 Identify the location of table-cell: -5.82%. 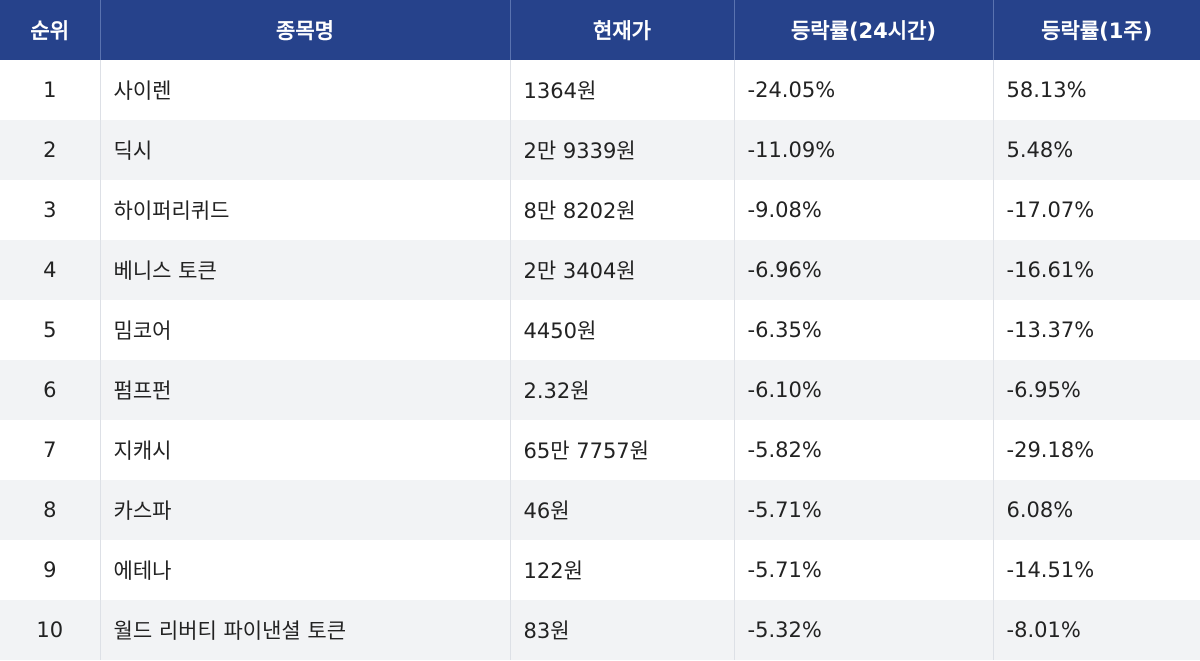
(863, 450).